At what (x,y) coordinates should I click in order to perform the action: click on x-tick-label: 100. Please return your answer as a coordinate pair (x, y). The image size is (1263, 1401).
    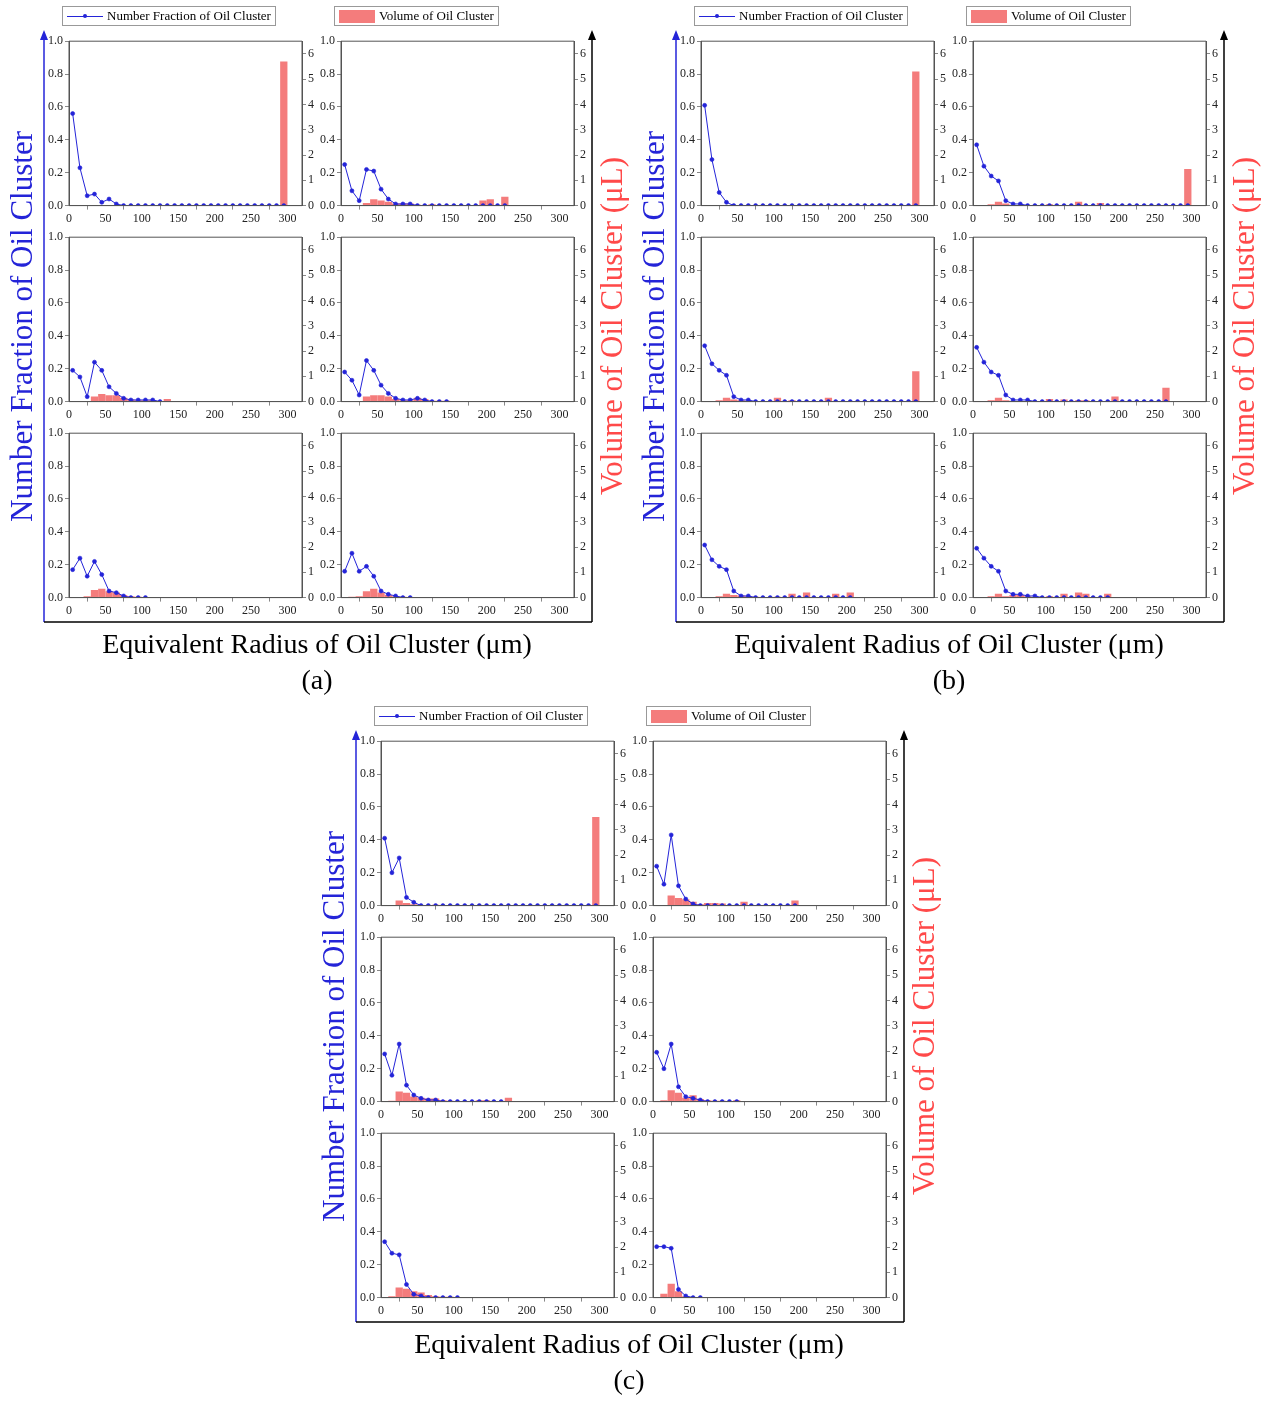
    Looking at the image, I should click on (773, 609).